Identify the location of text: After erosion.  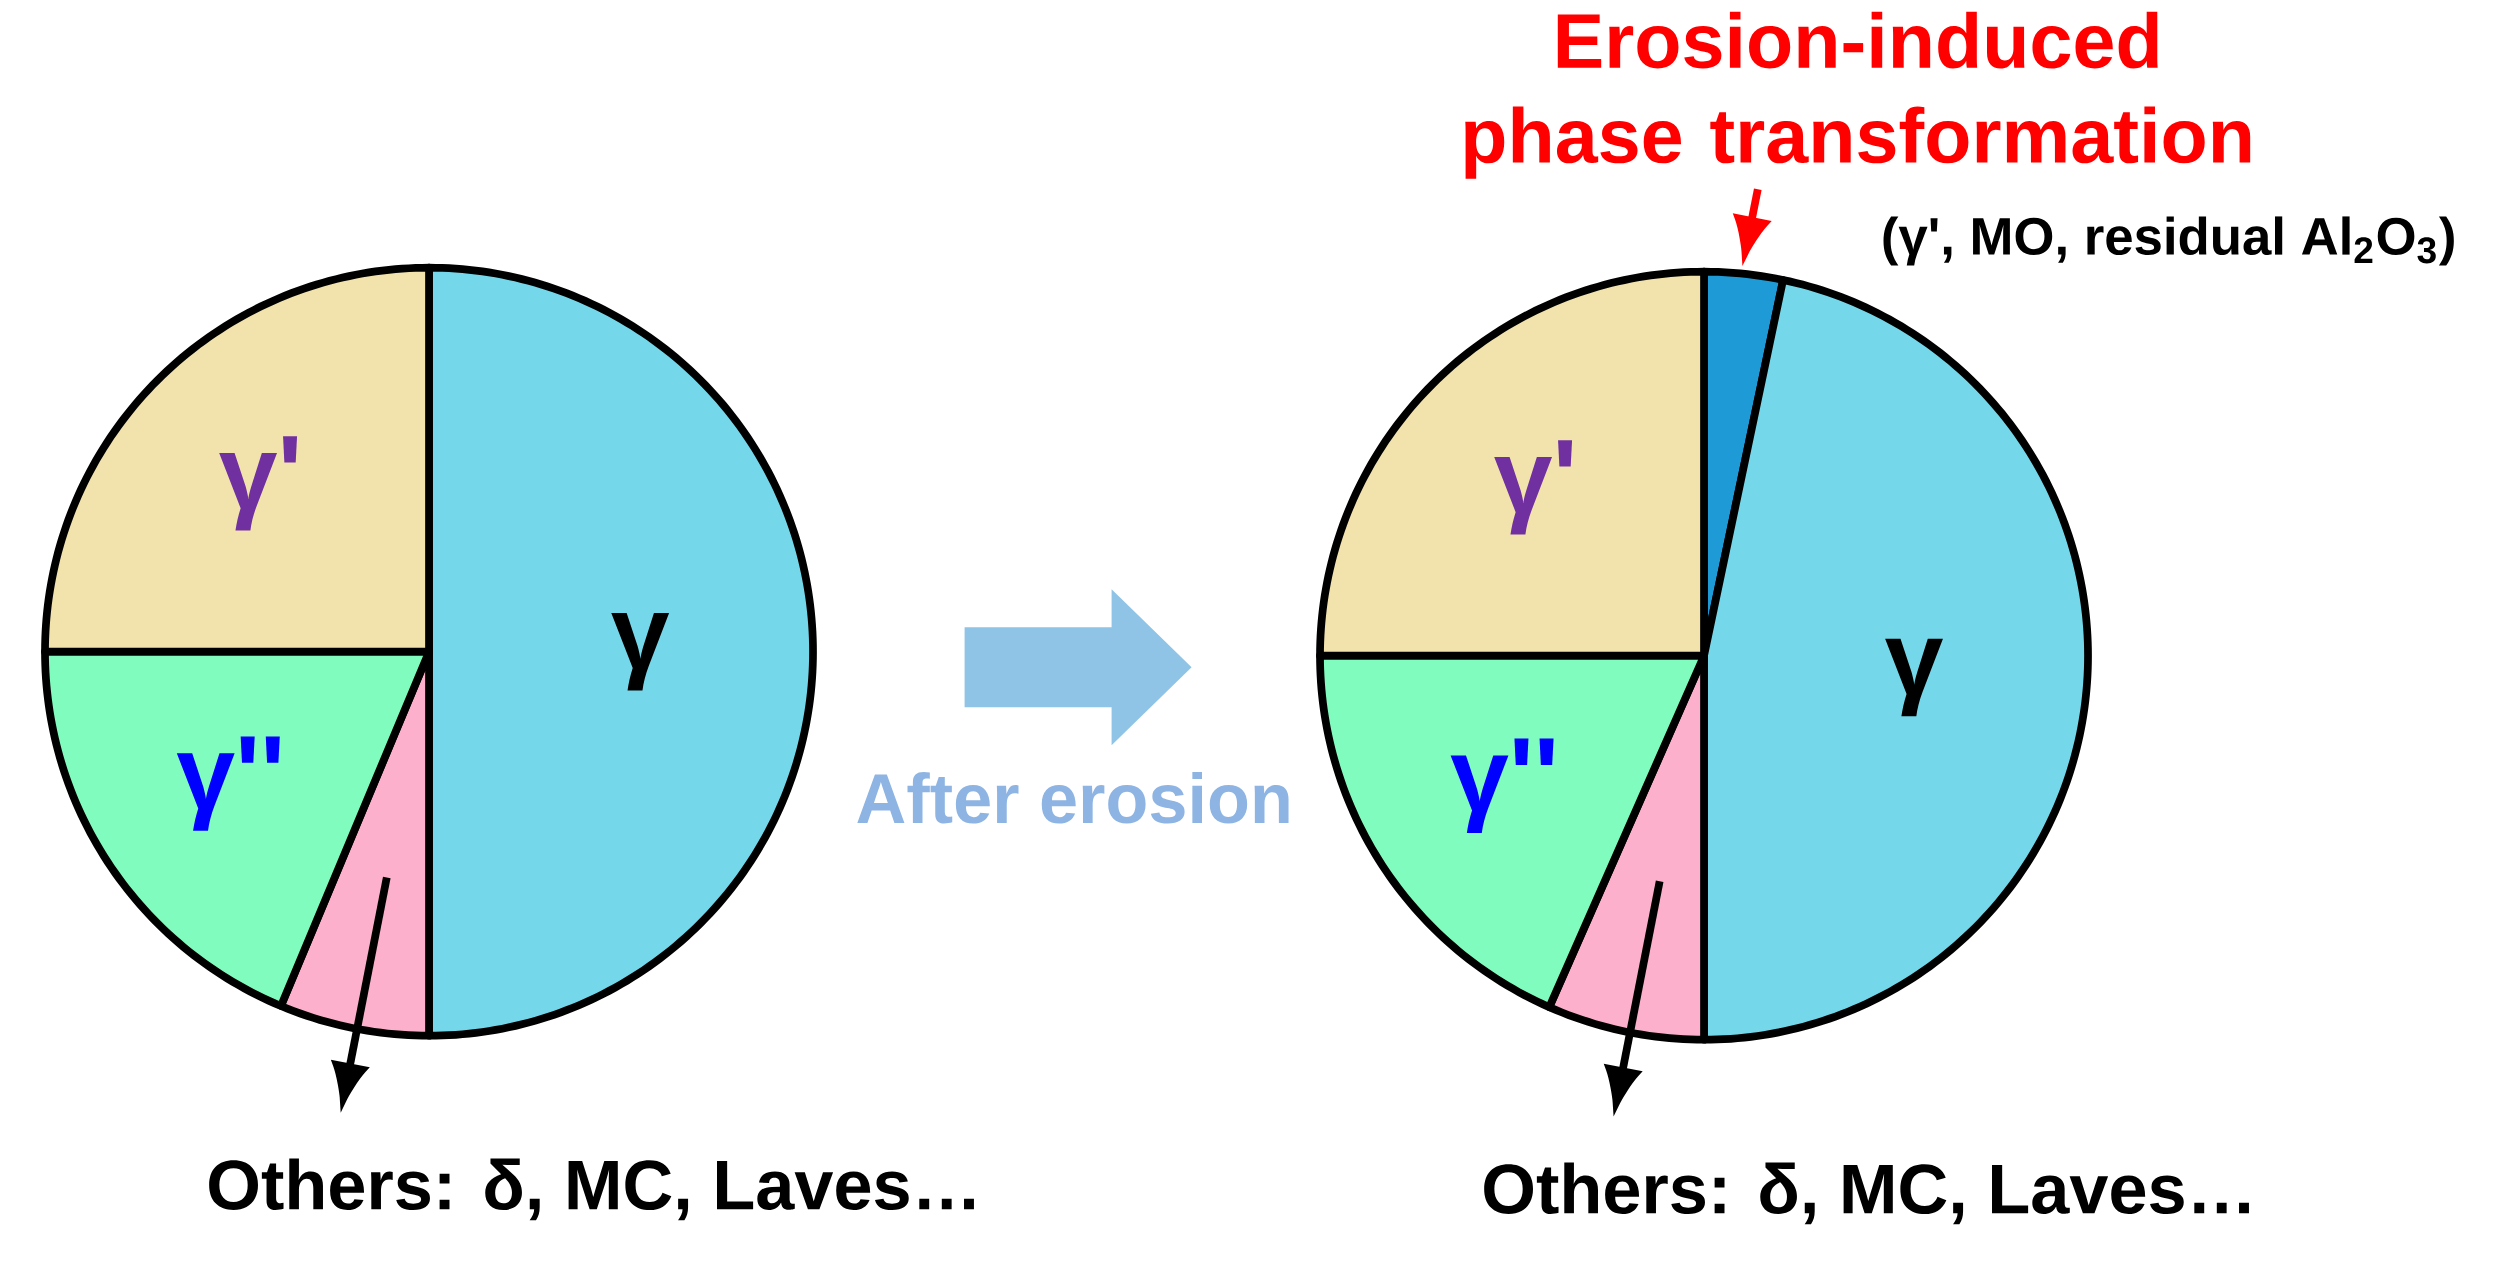
(1073, 798).